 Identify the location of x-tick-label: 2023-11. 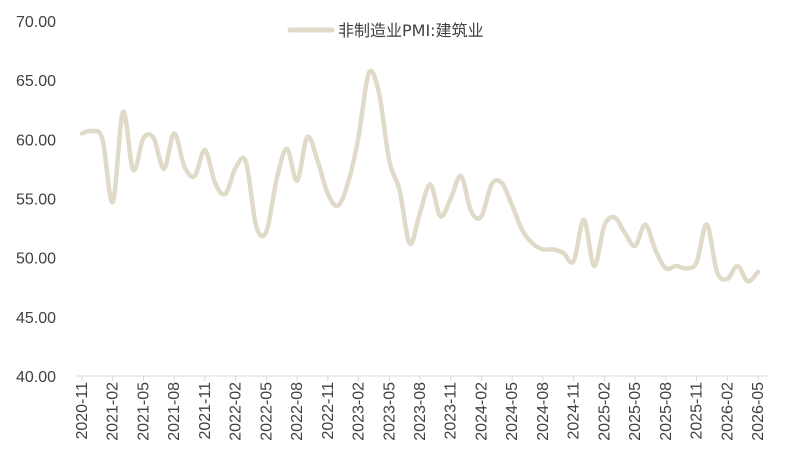
(451, 411).